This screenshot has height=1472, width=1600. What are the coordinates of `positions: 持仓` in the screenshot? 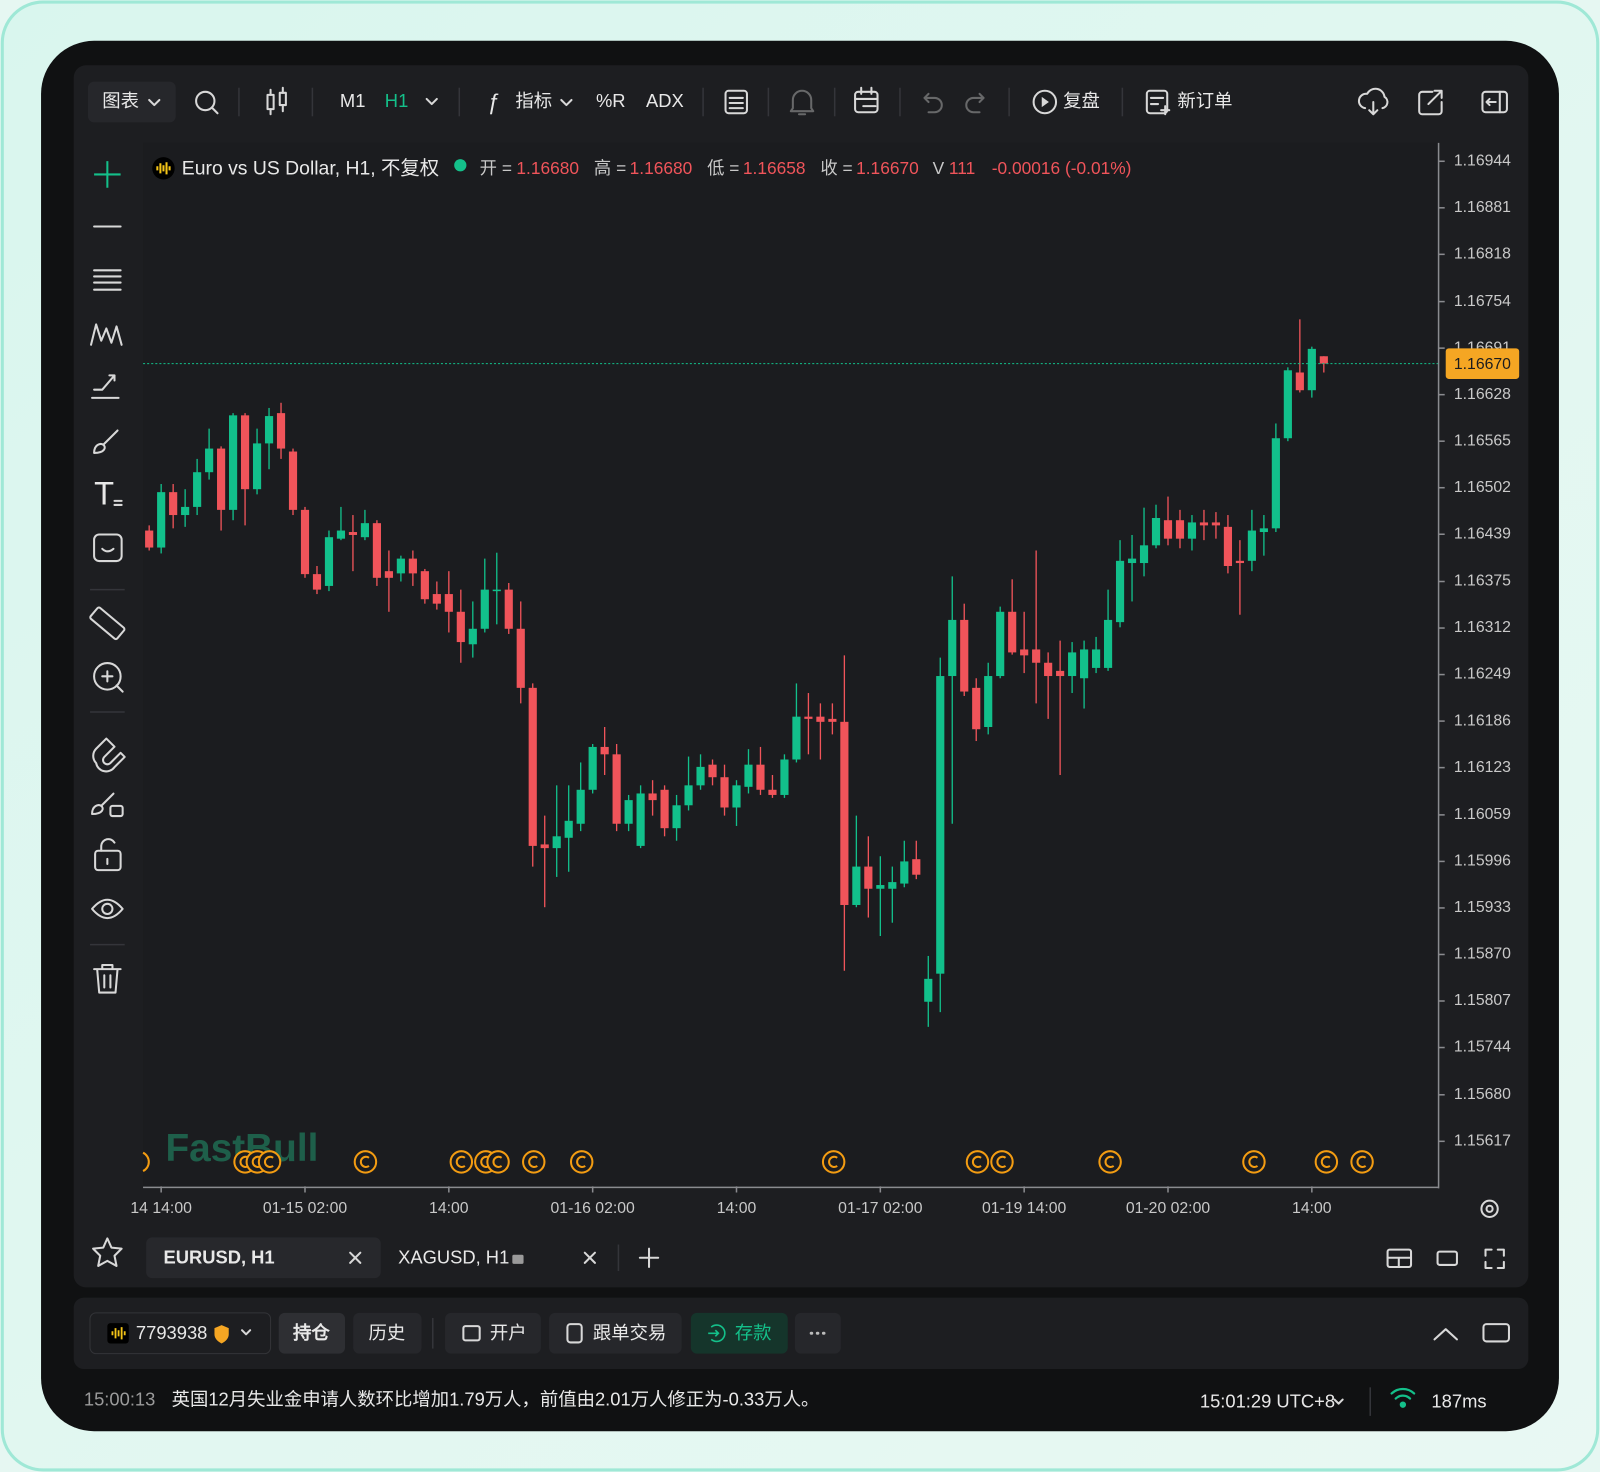 It's located at (311, 1332).